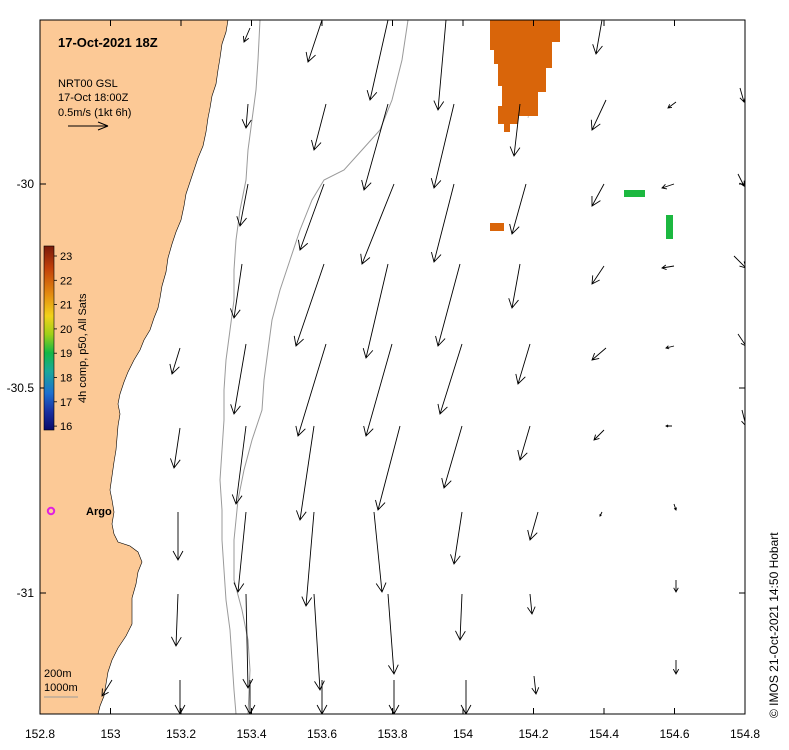  What do you see at coordinates (525, 76) in the screenshot?
I see `sst-warm-patch` at bounding box center [525, 76].